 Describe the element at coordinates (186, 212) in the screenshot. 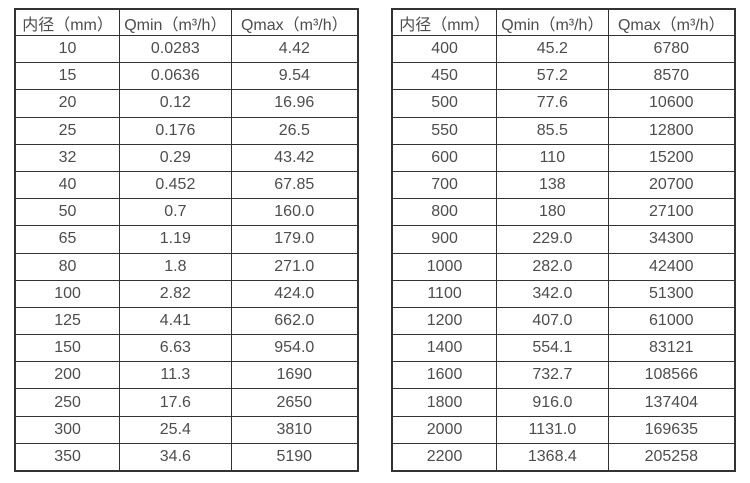

I see `table-row: 50 0.7 160.0` at that location.